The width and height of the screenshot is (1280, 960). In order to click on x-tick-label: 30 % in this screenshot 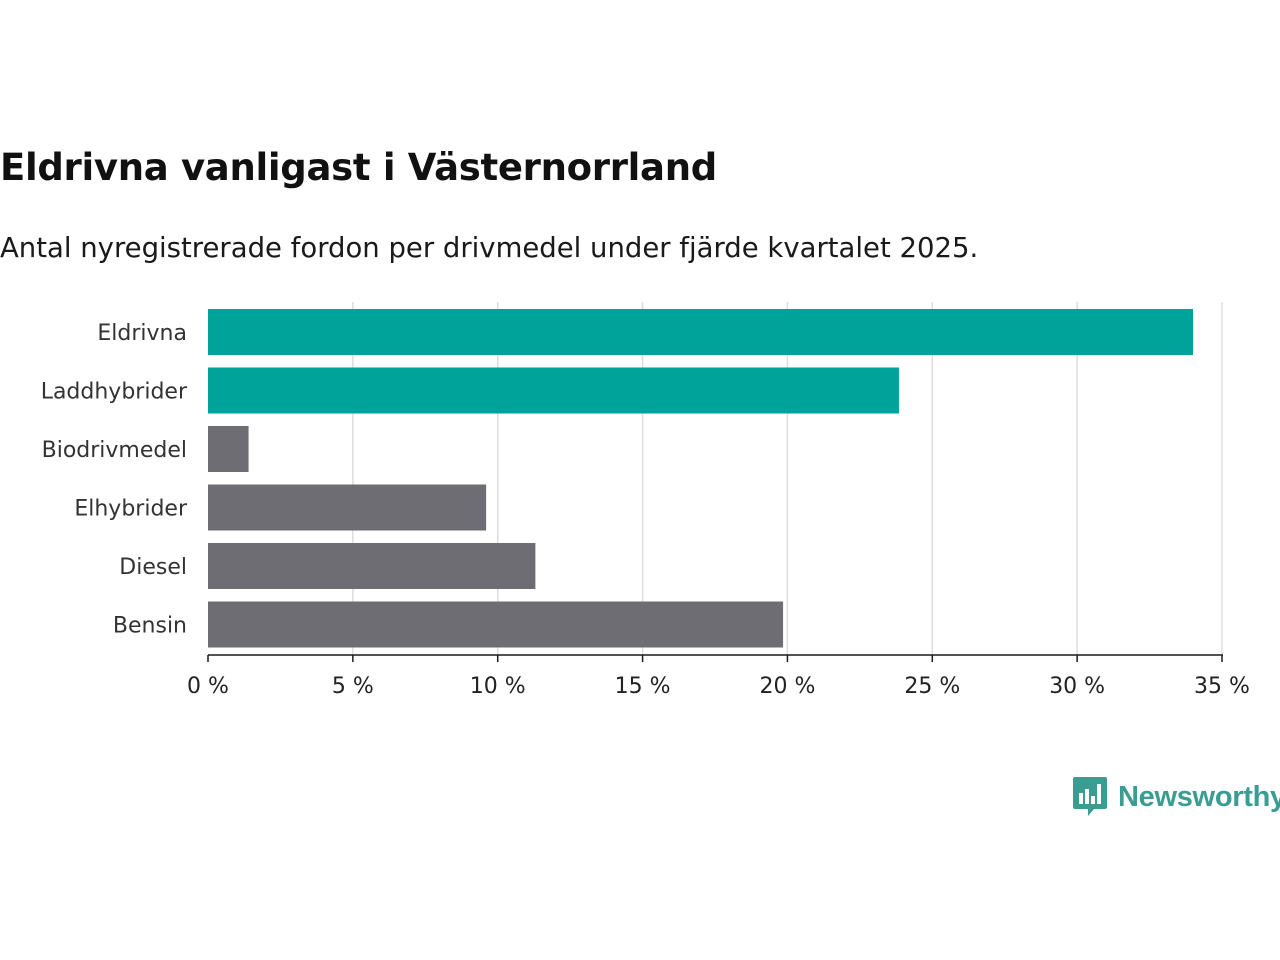, I will do `click(1077, 686)`.